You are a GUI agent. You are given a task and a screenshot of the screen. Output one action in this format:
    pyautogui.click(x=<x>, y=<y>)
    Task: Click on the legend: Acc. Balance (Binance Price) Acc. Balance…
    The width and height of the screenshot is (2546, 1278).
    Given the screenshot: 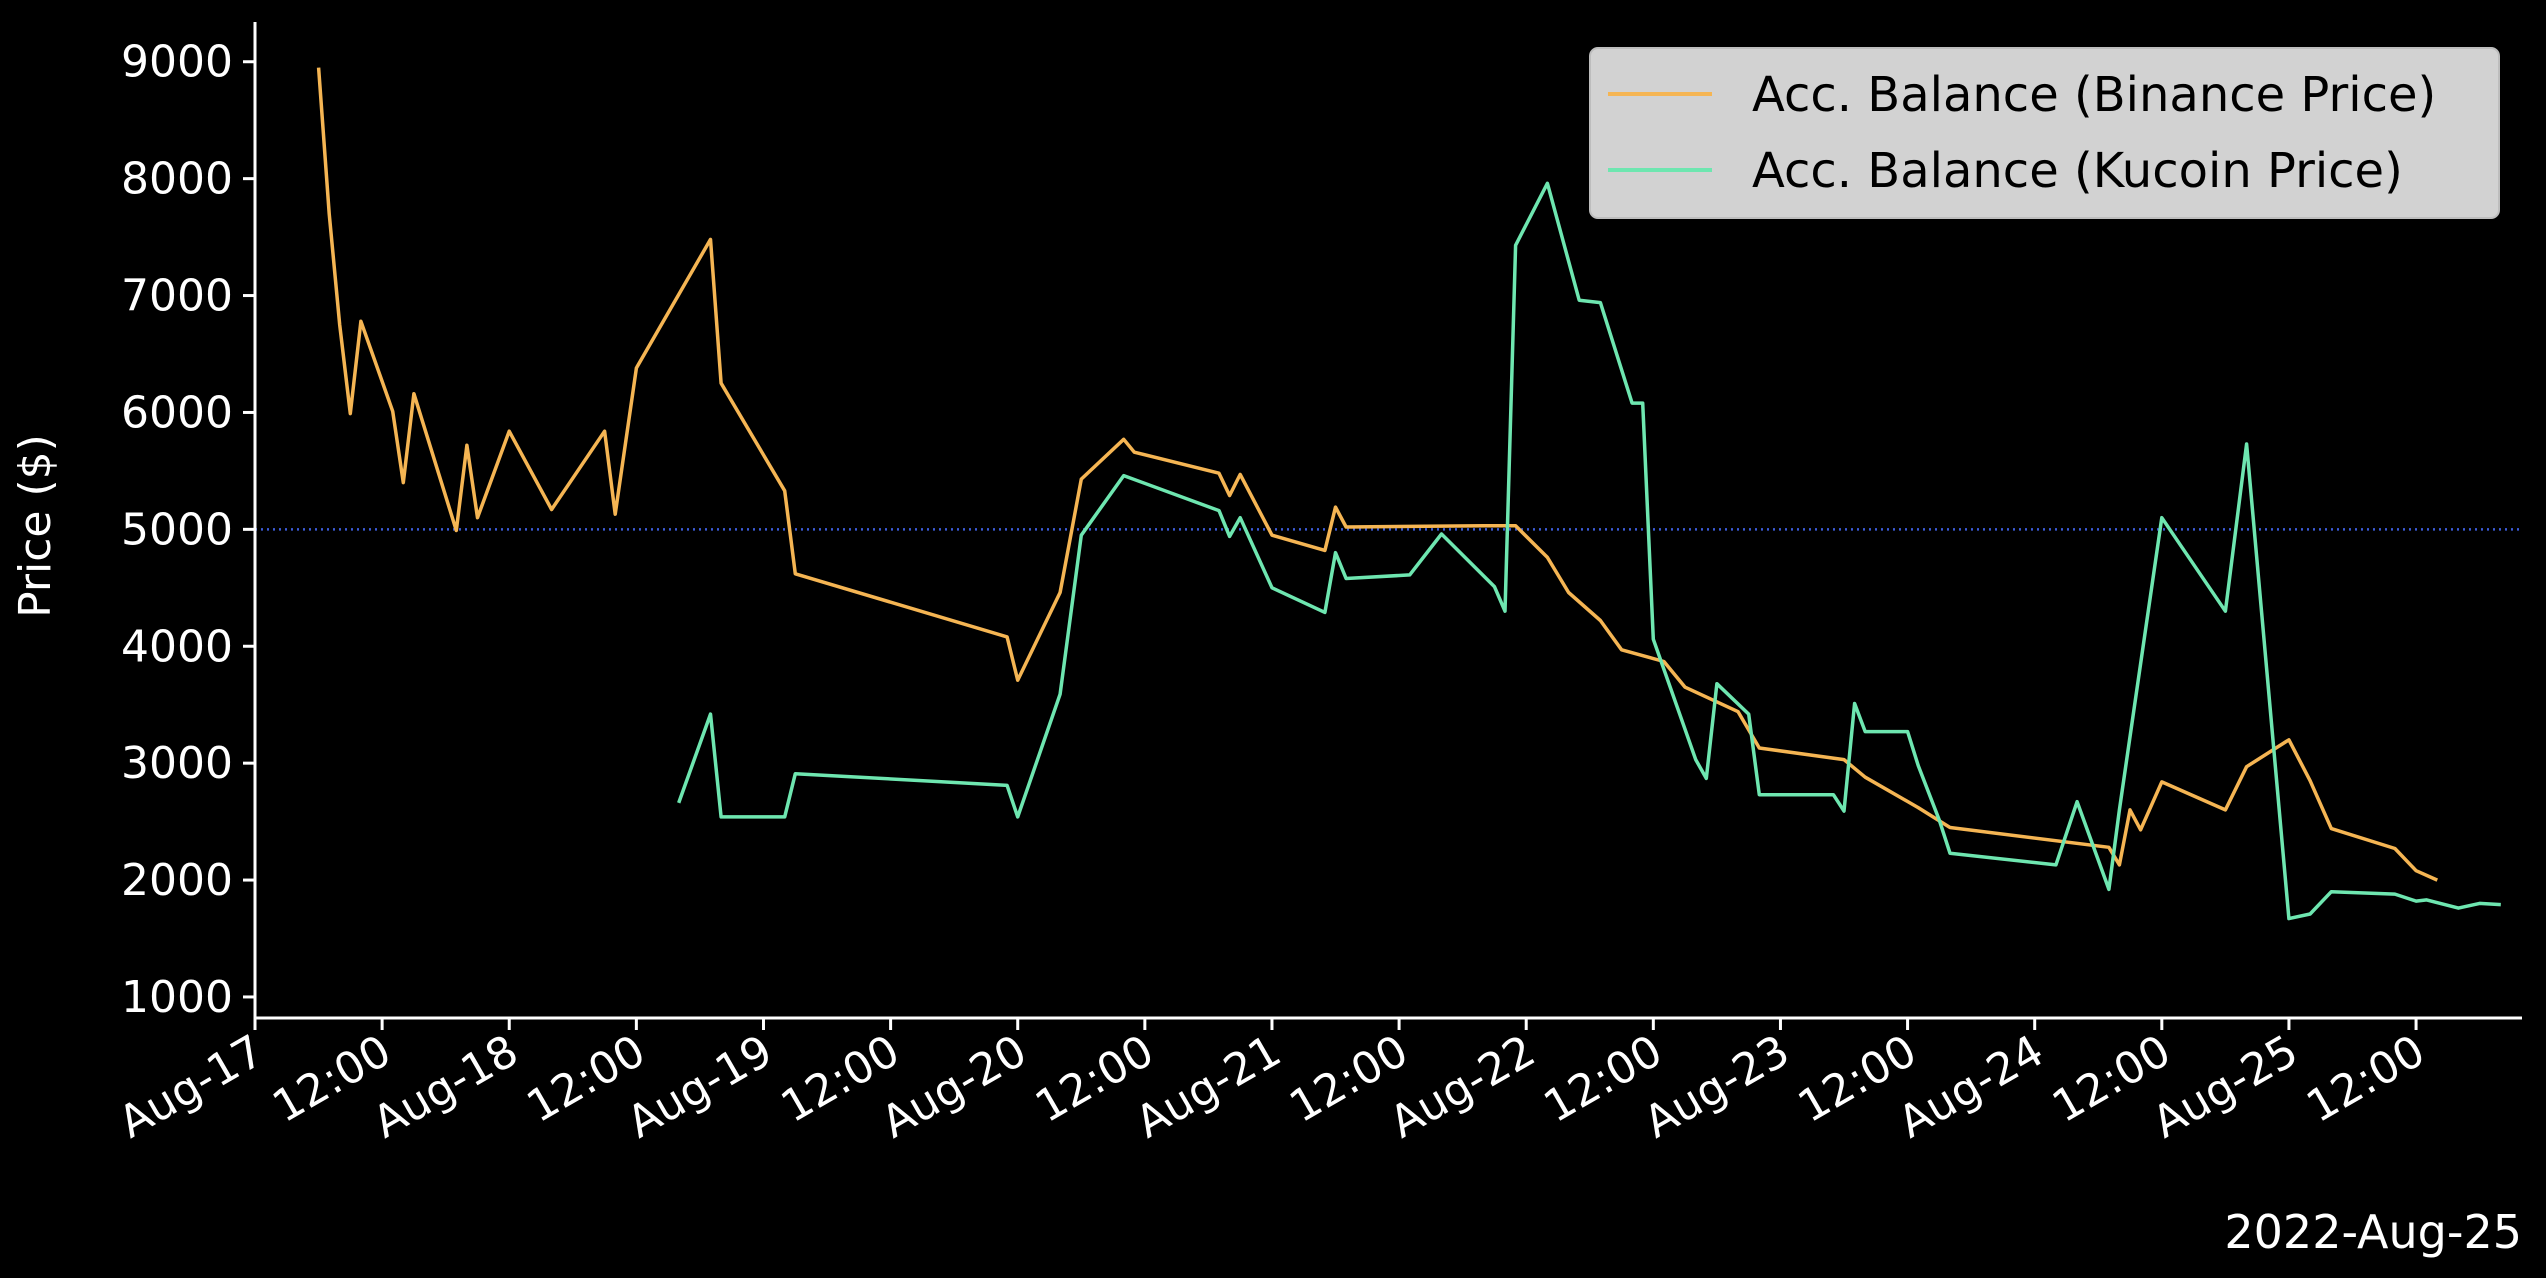 What is the action you would take?
    pyautogui.click(x=2044, y=133)
    